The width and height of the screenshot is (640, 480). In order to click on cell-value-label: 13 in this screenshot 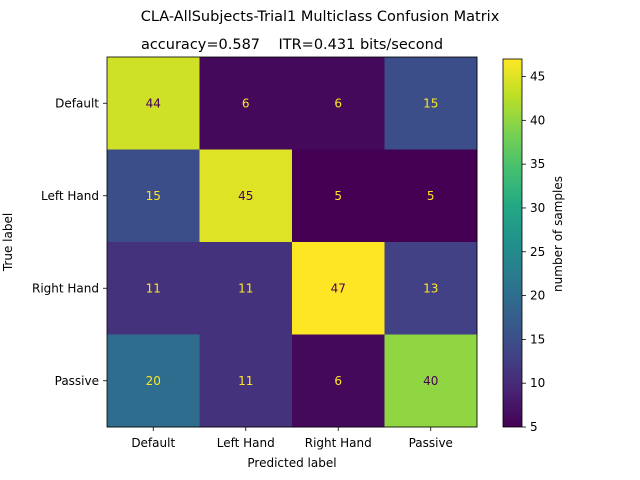, I will do `click(430, 288)`.